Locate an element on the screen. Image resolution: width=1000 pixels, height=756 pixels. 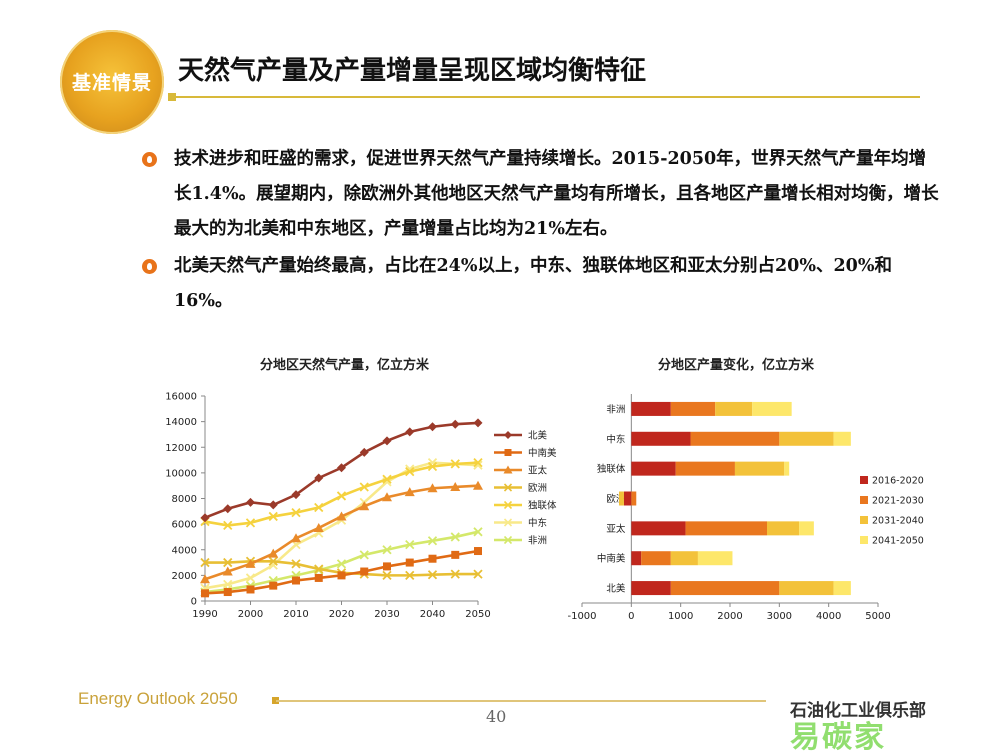
line-chart-title: 分地区天然气产量，亿立方米 is located at coordinates (345, 365).